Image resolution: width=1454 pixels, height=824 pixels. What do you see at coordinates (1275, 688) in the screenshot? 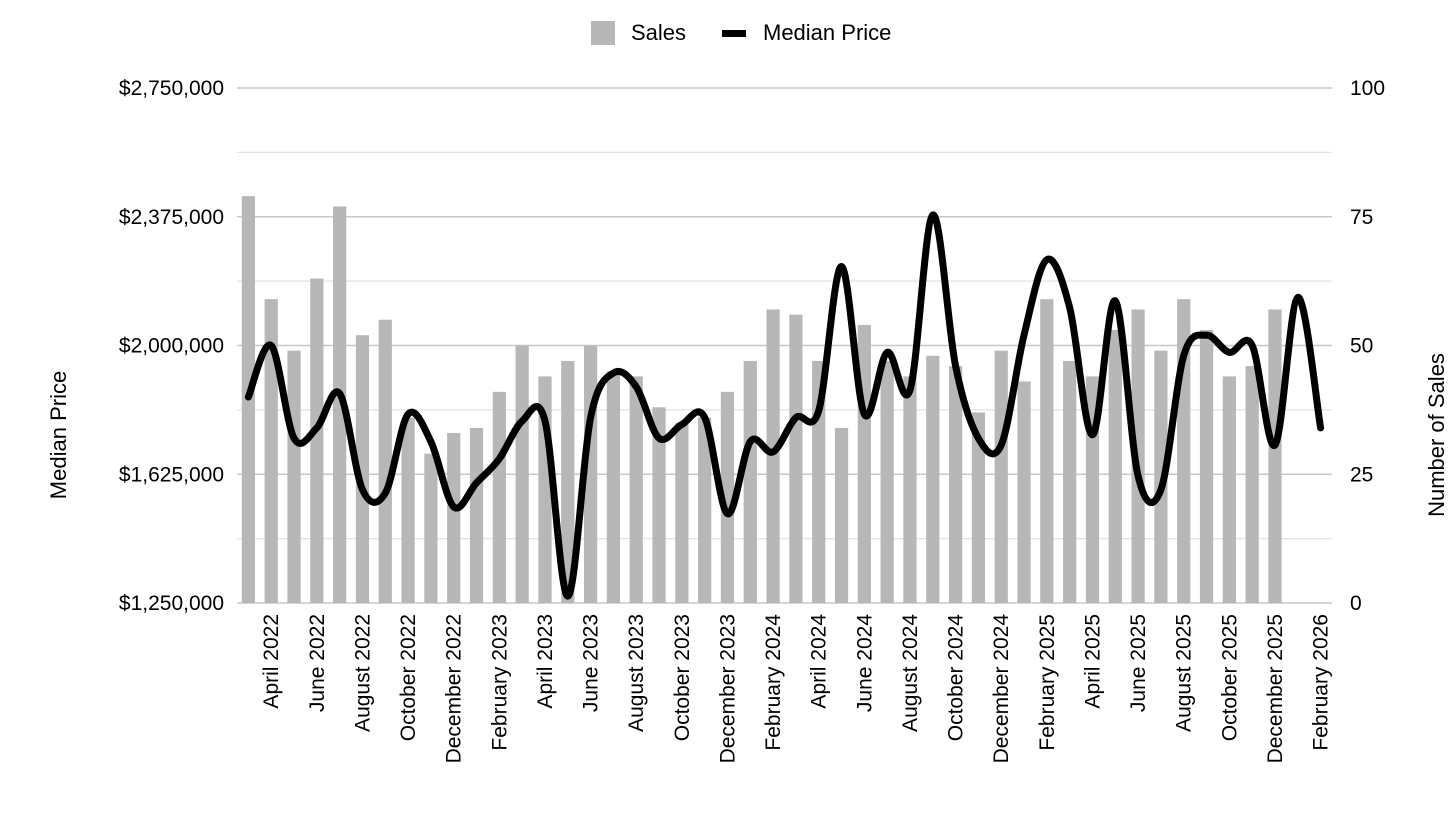
I see `x-axis-tick-label: December 2025` at bounding box center [1275, 688].